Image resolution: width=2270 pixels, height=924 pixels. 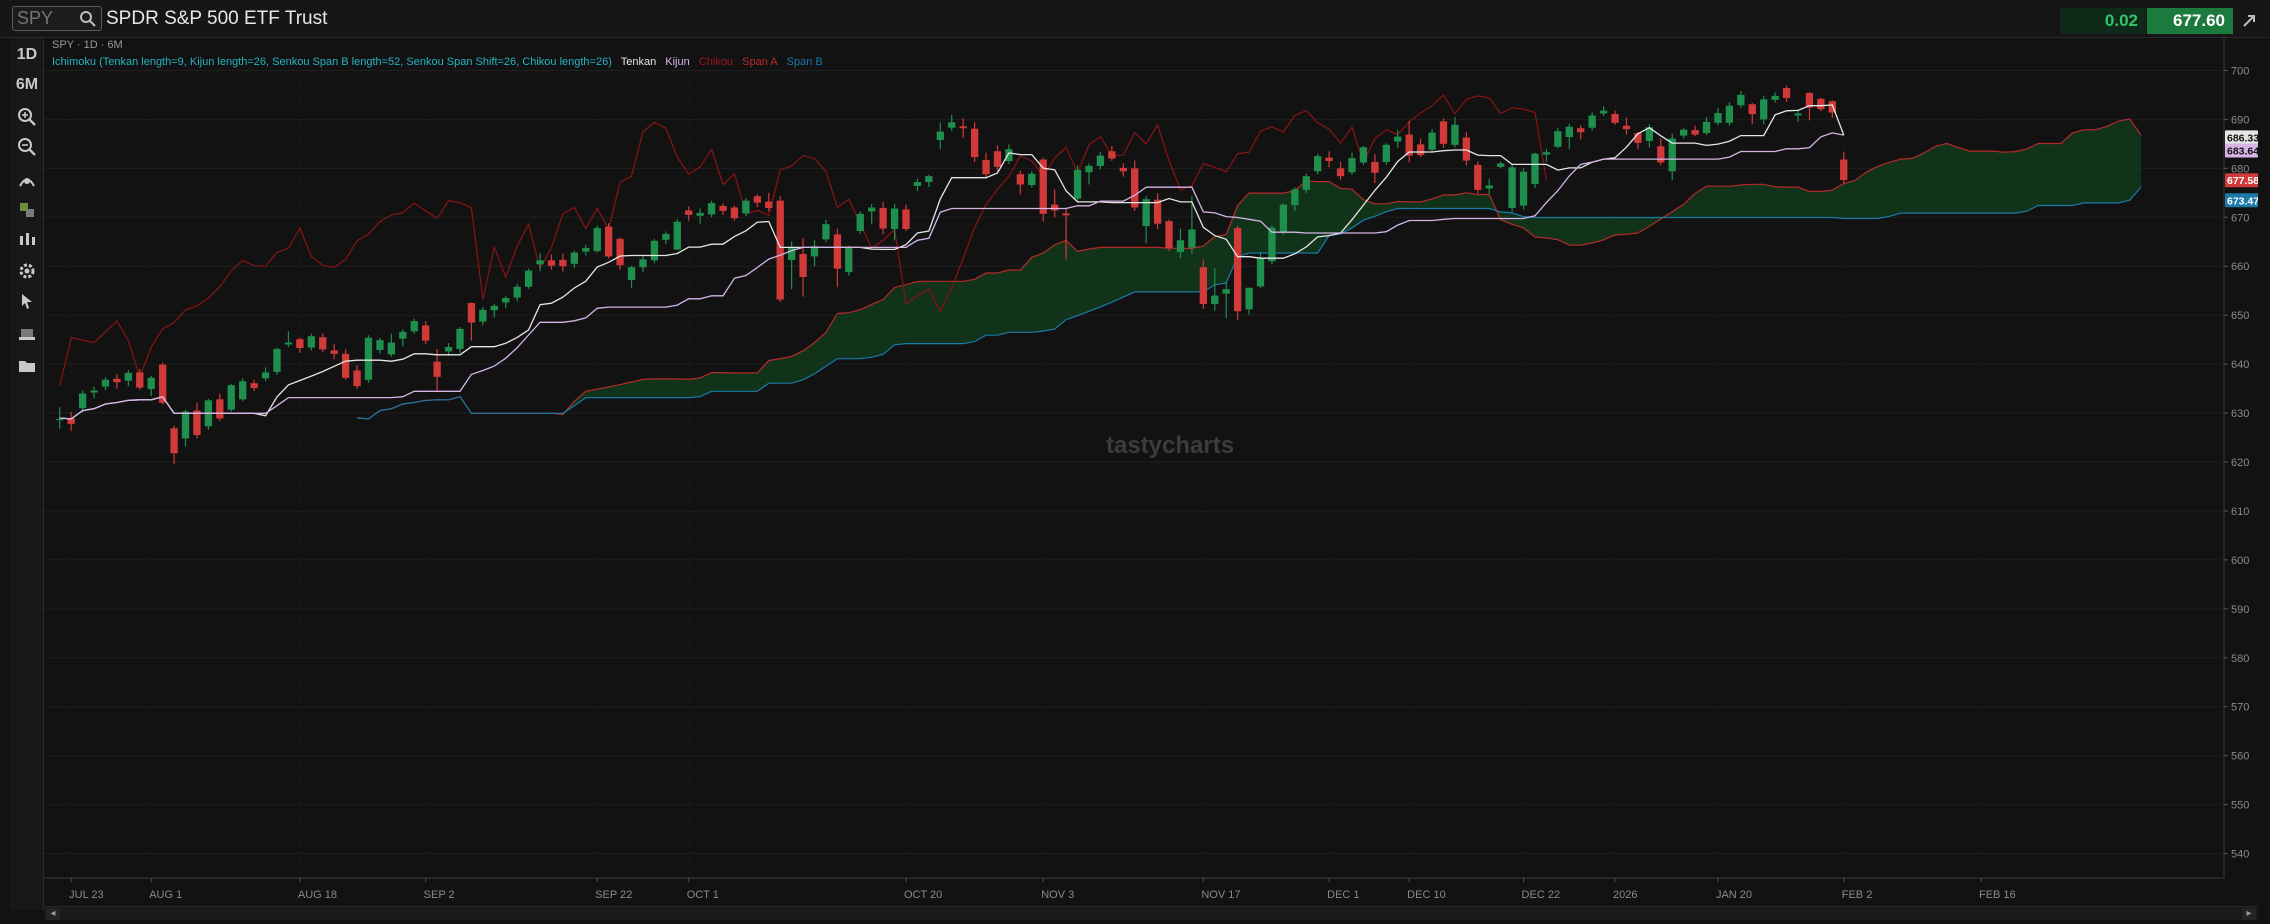 I want to click on scroll-left-arrow: ◂, so click(x=53, y=914).